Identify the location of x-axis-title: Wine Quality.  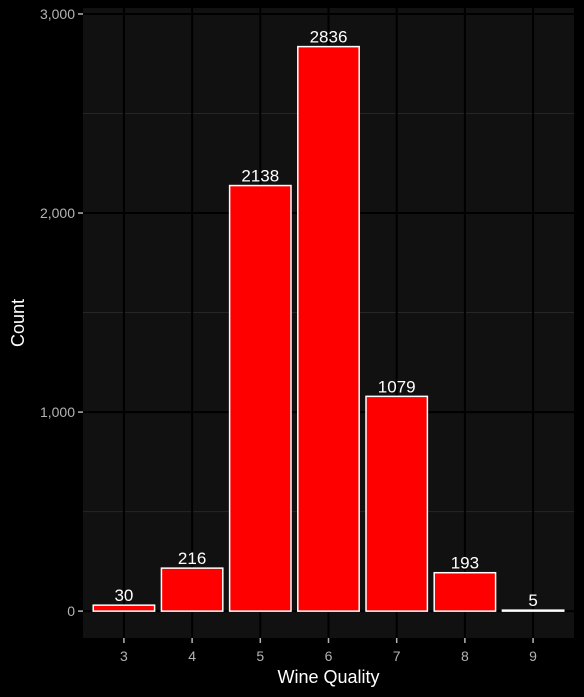
(328, 677).